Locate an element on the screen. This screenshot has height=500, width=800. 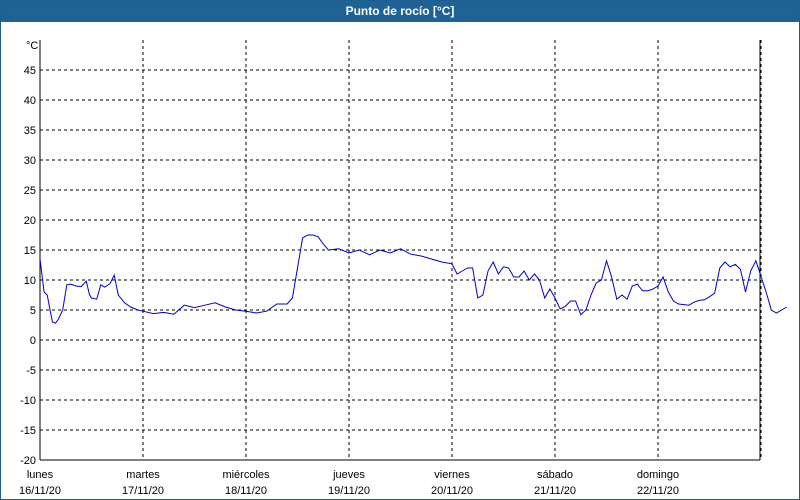
y-tick-label: 40 is located at coordinates (30, 101).